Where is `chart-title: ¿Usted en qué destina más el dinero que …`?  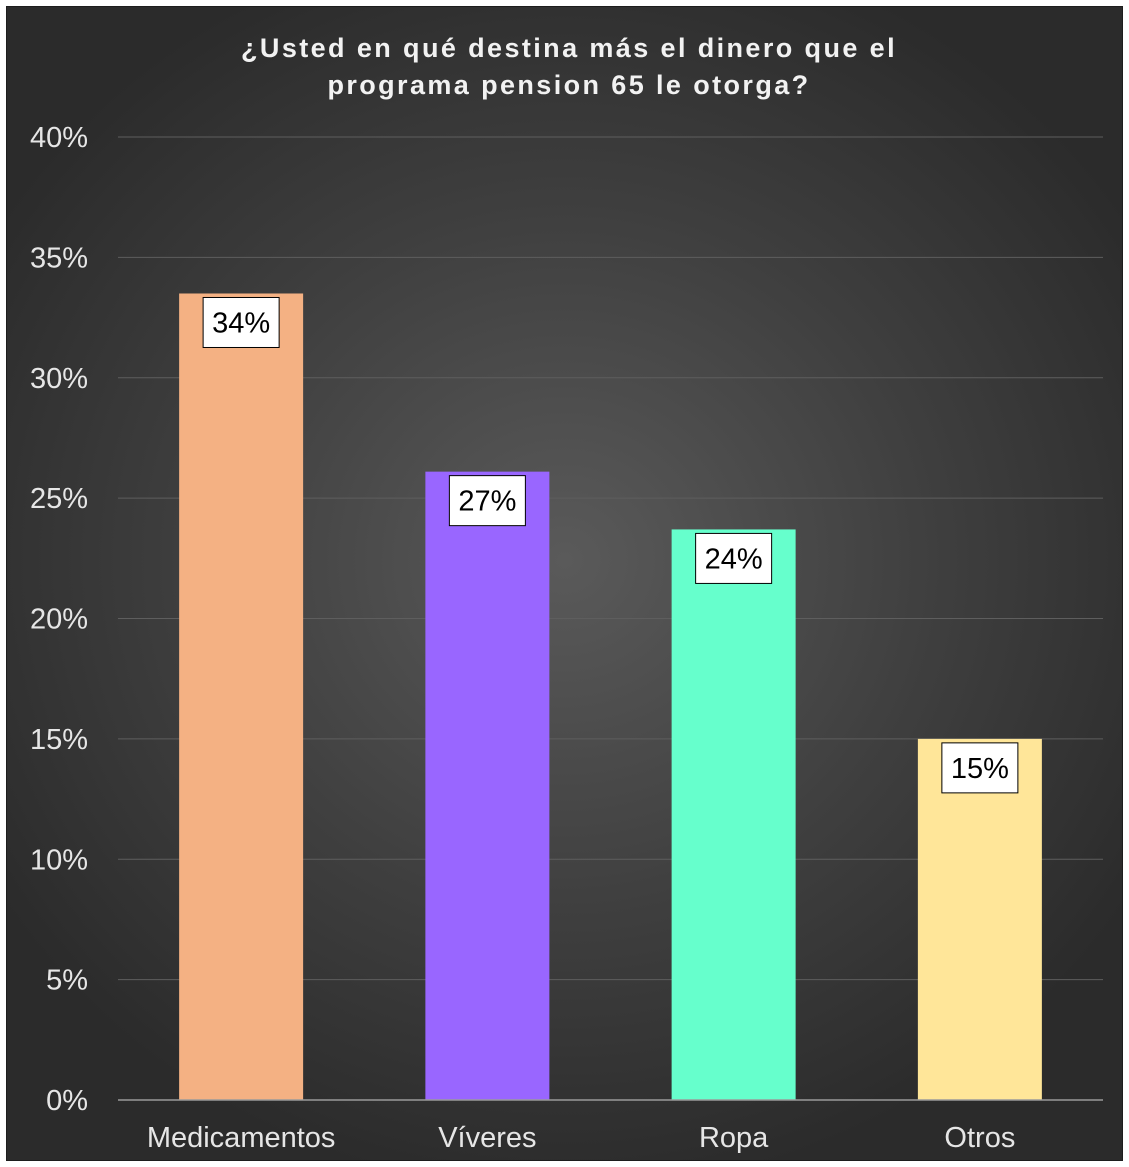
chart-title: ¿Usted en qué destina más el dinero que … is located at coordinates (569, 66).